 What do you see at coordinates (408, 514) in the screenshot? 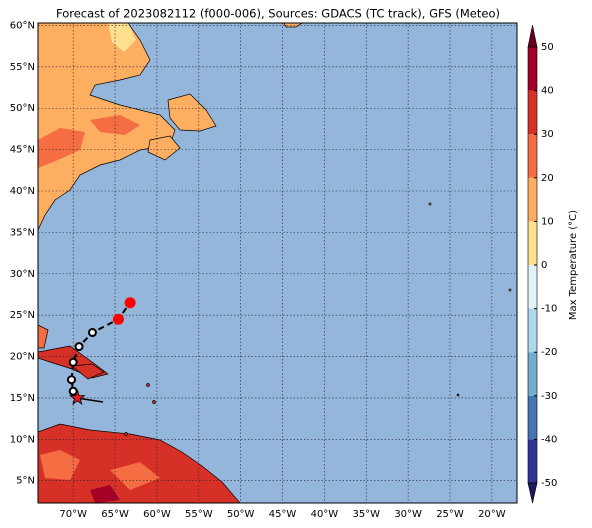
I see `x-tick-label: 30°W` at bounding box center [408, 514].